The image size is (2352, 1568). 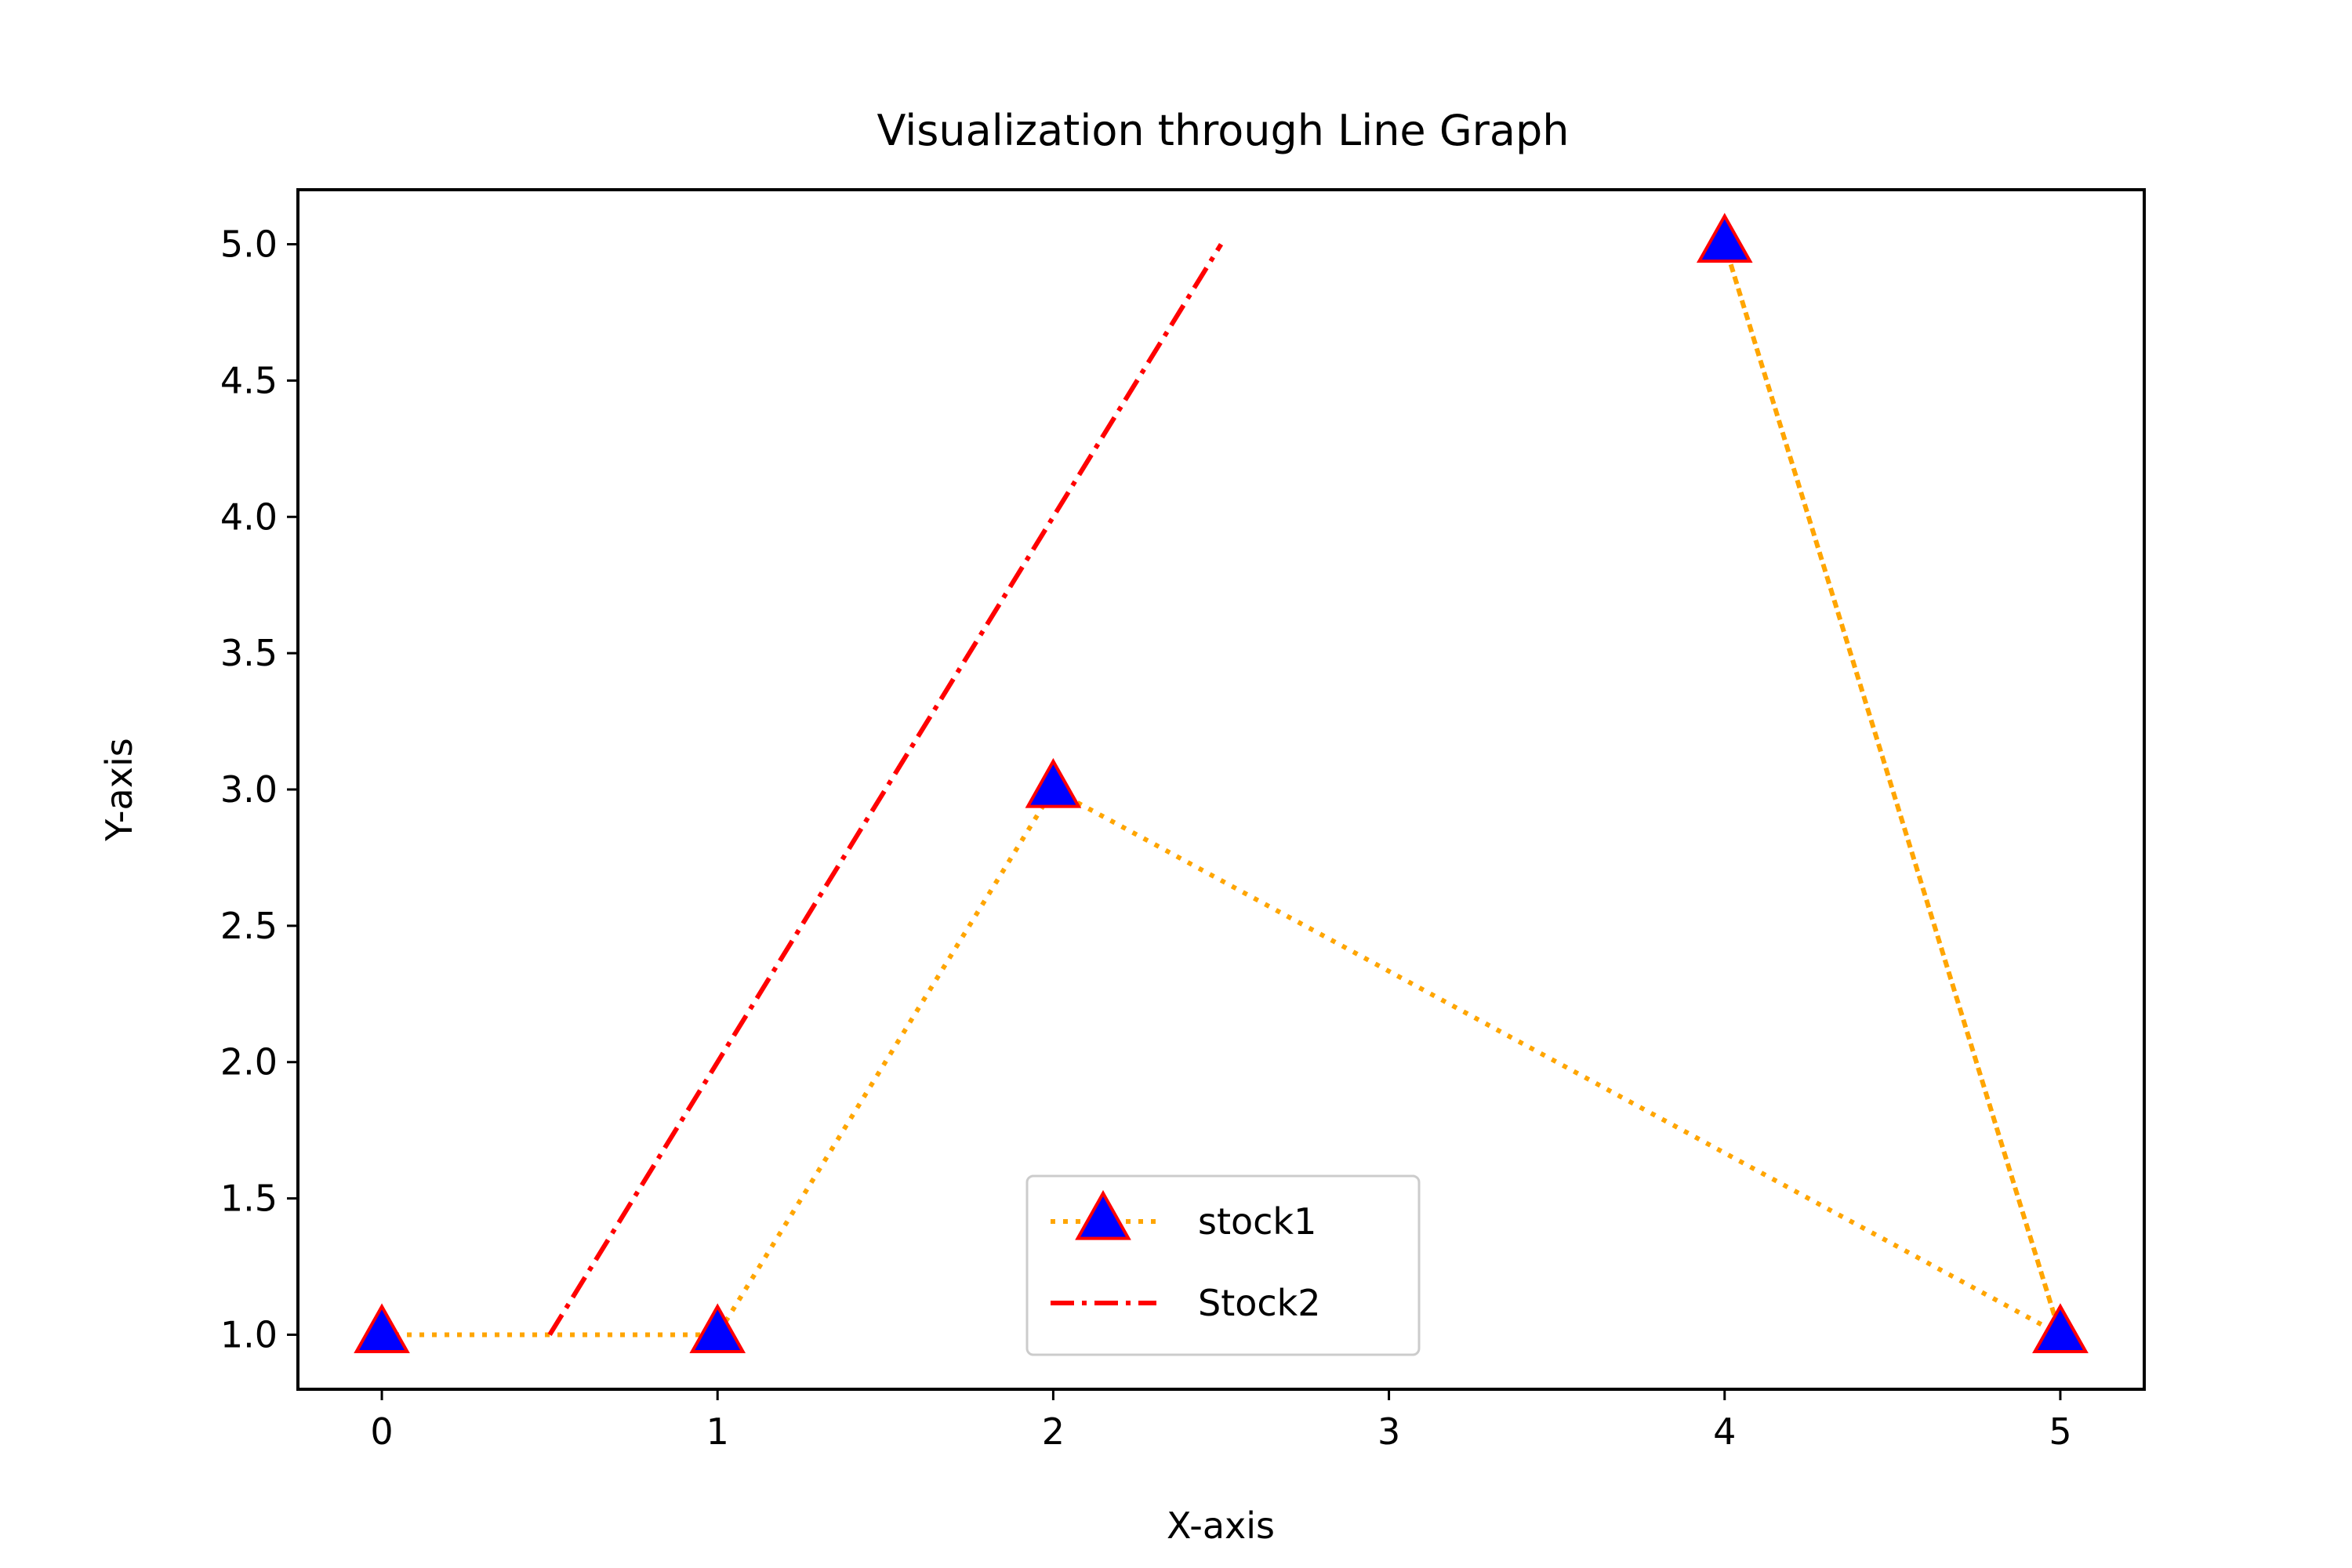 I want to click on x-tick-label: 1, so click(x=717, y=1431).